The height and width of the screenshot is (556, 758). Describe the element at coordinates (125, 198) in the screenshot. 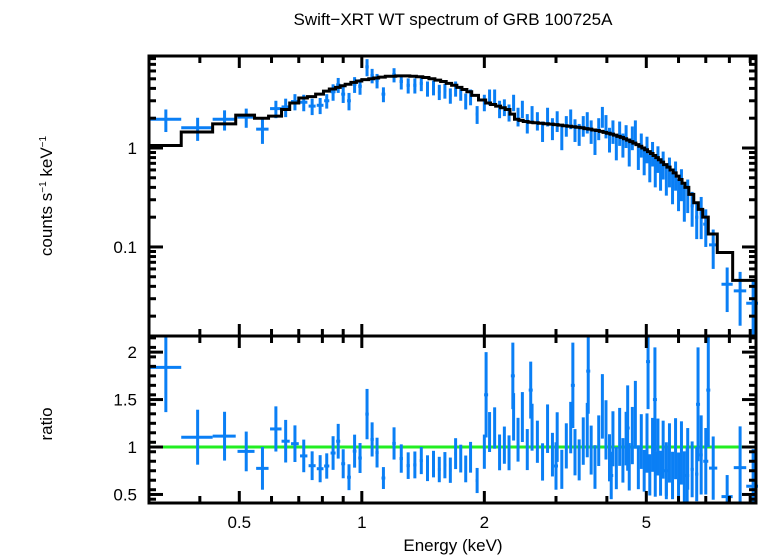

I see `spectrum-y-tick-labels: 0.11` at that location.